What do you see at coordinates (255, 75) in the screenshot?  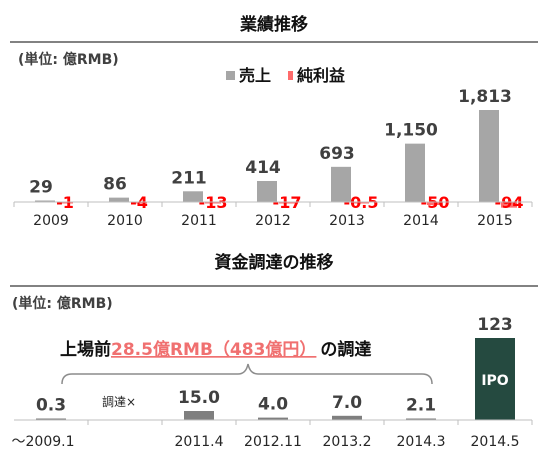 I see `legend-label-sales: 売上` at bounding box center [255, 75].